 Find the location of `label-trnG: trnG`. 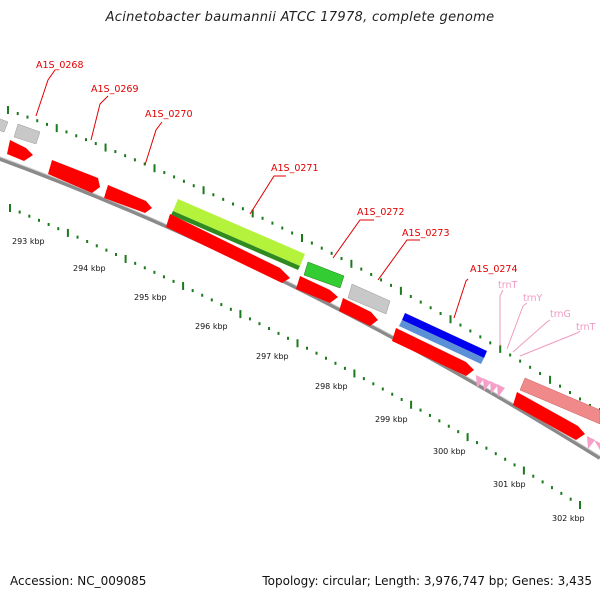

label-trnG: trnG is located at coordinates (560, 314).